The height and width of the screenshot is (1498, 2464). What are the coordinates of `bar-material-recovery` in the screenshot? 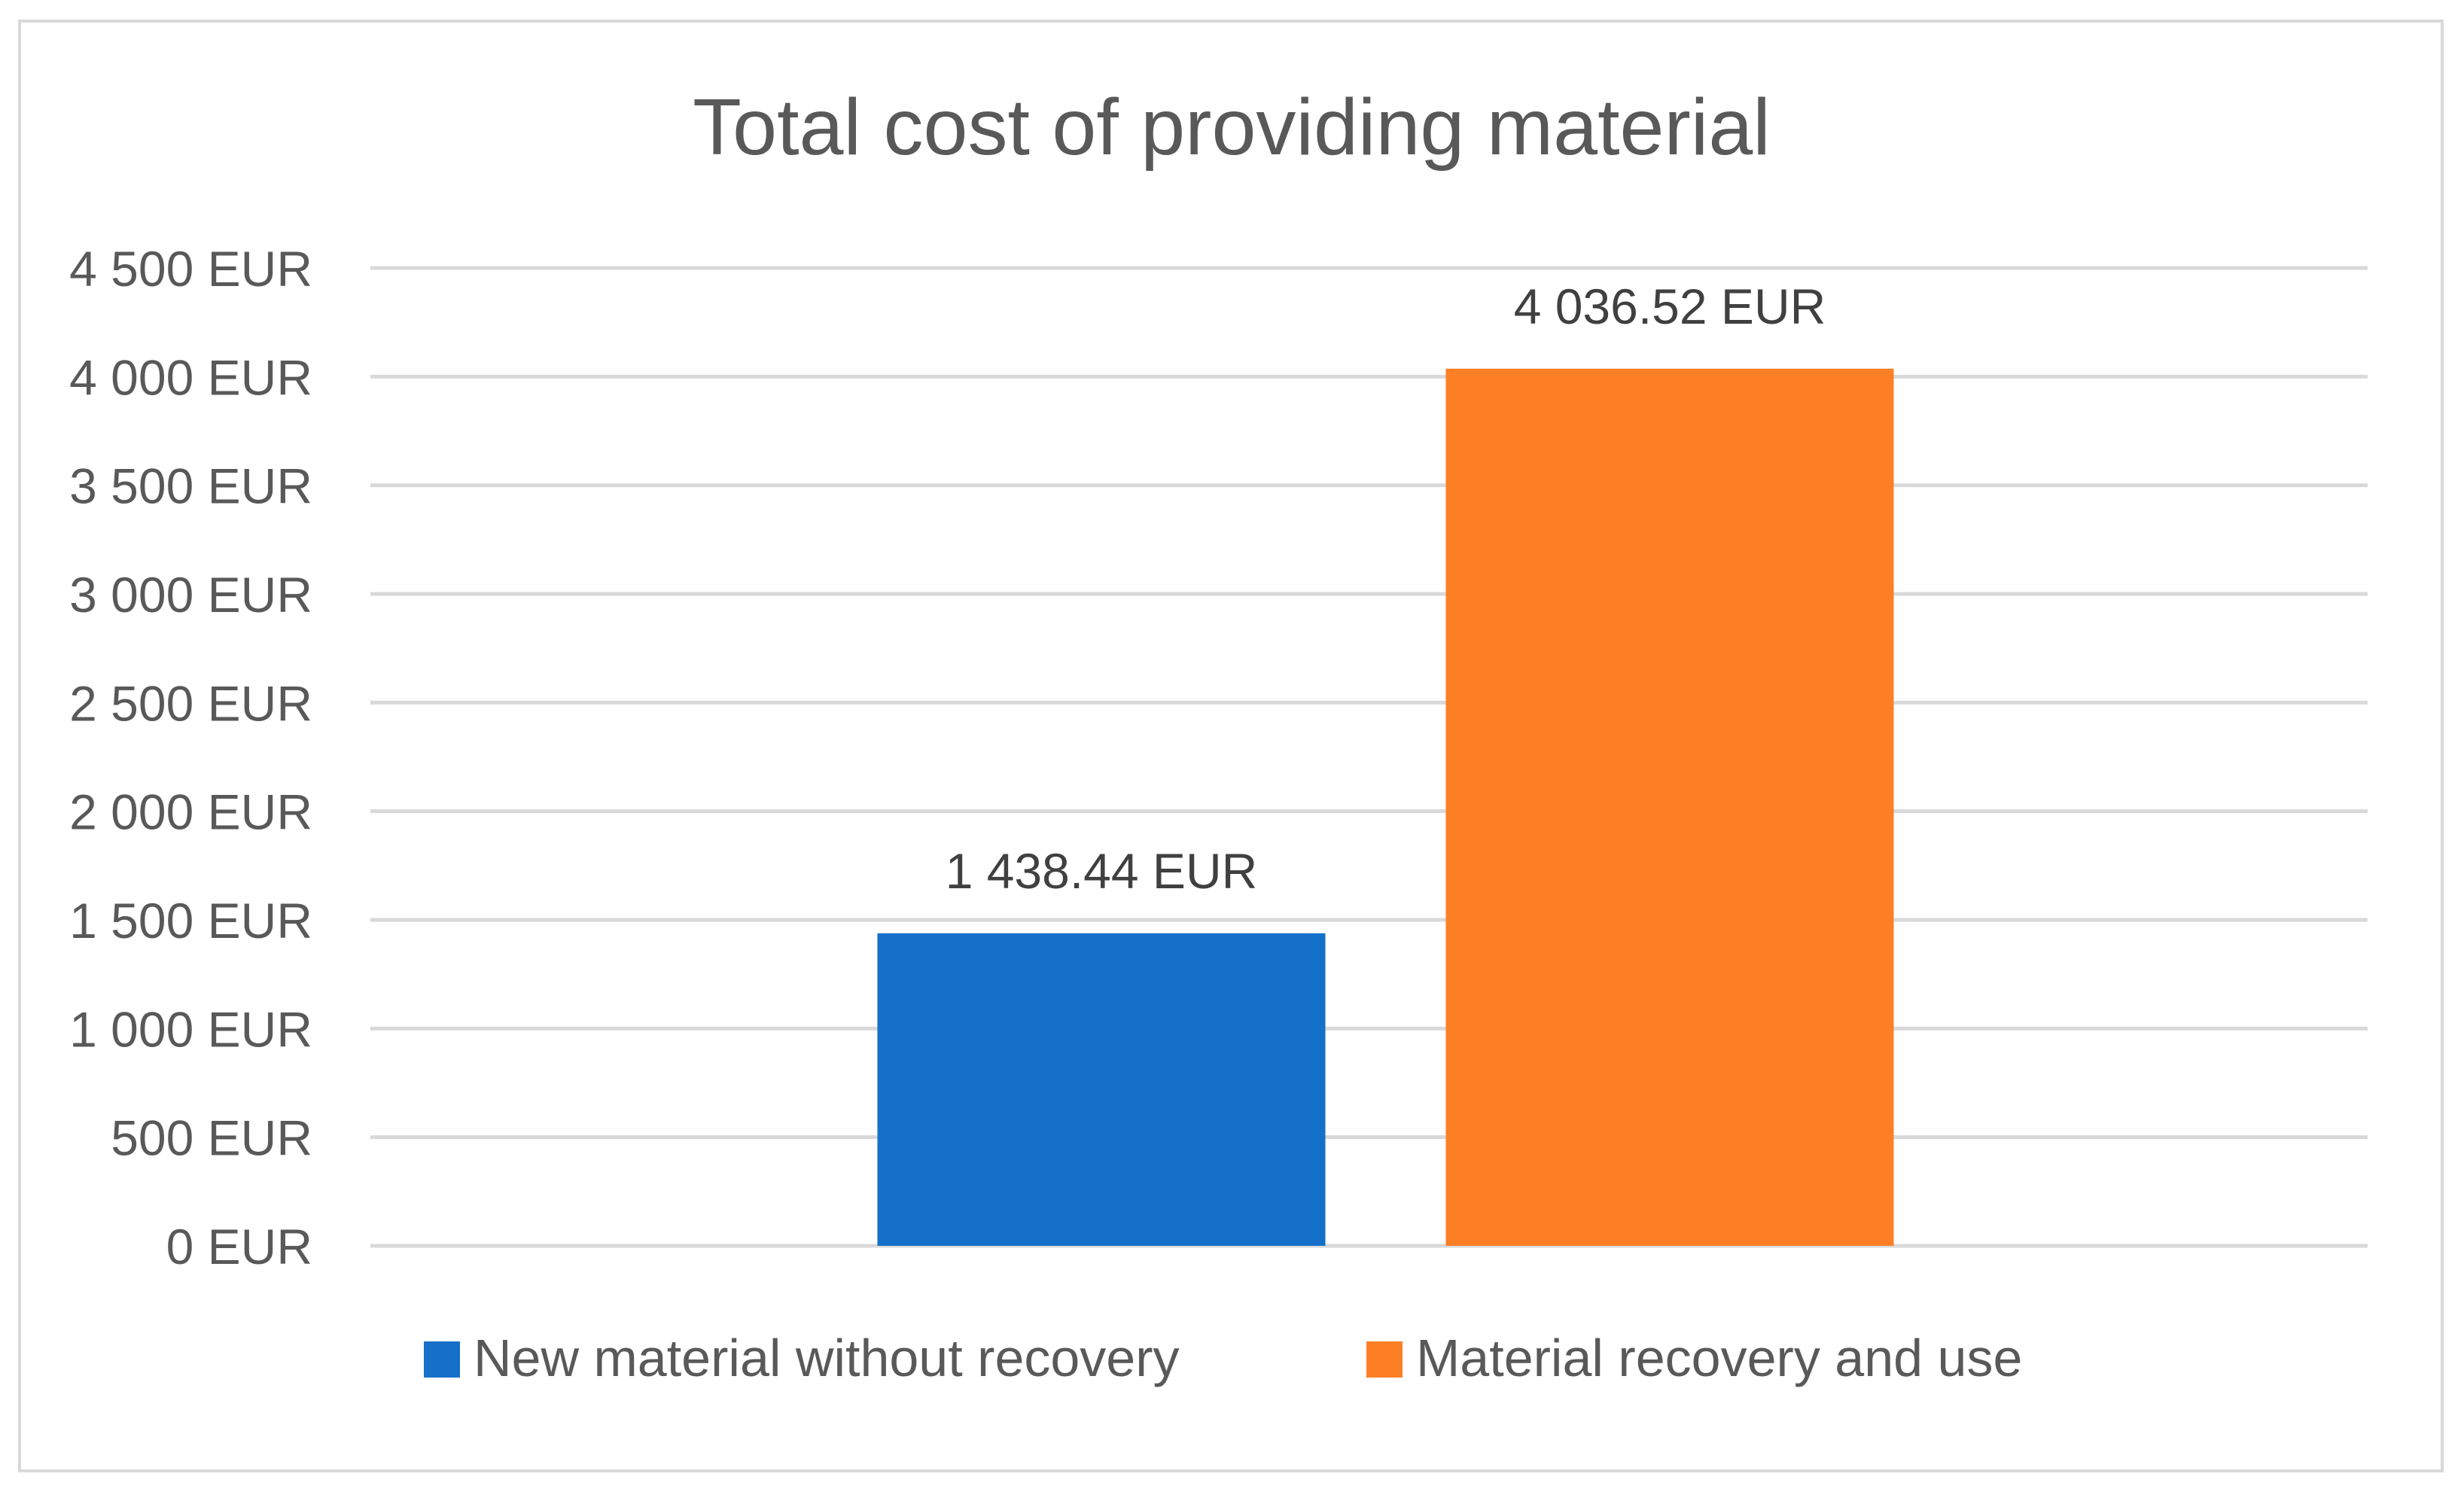 It's located at (1670, 807).